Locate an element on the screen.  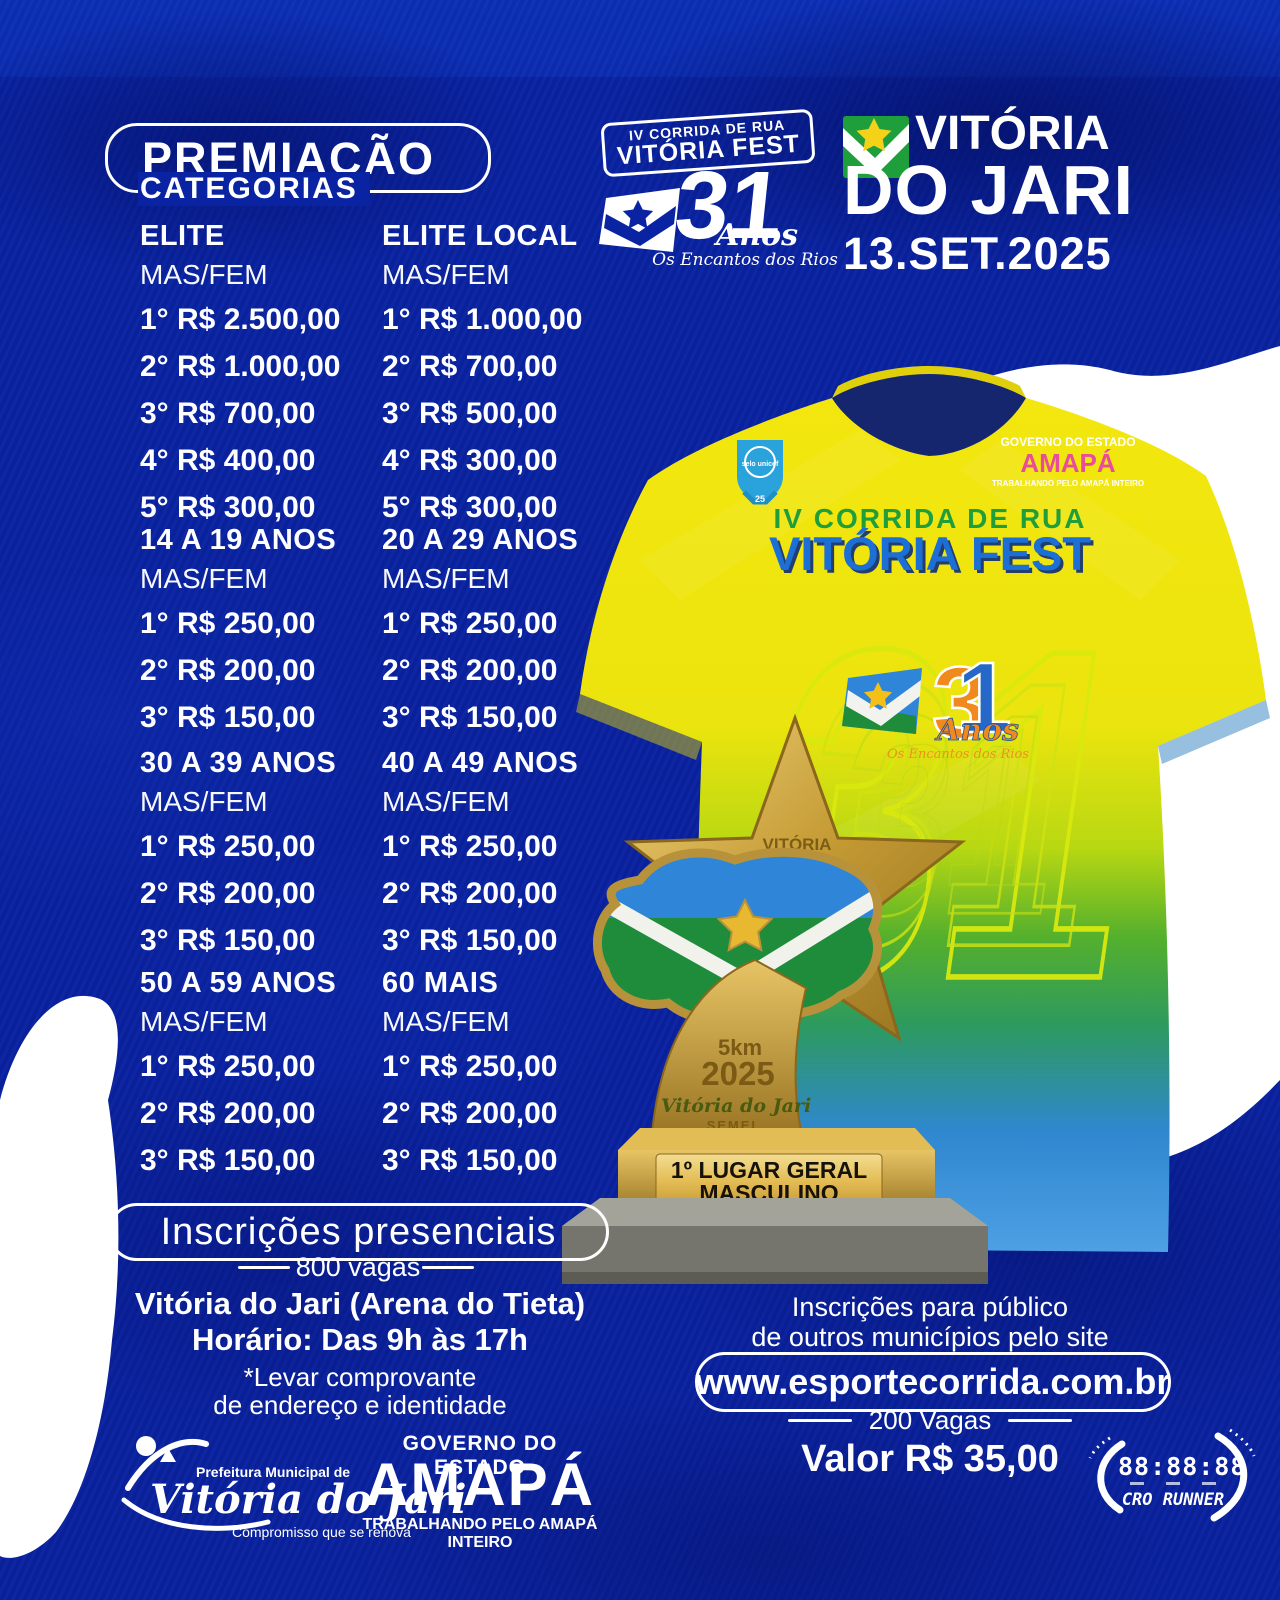
categorias-subtitle: CATEGORIAS is located at coordinates (254, 189).